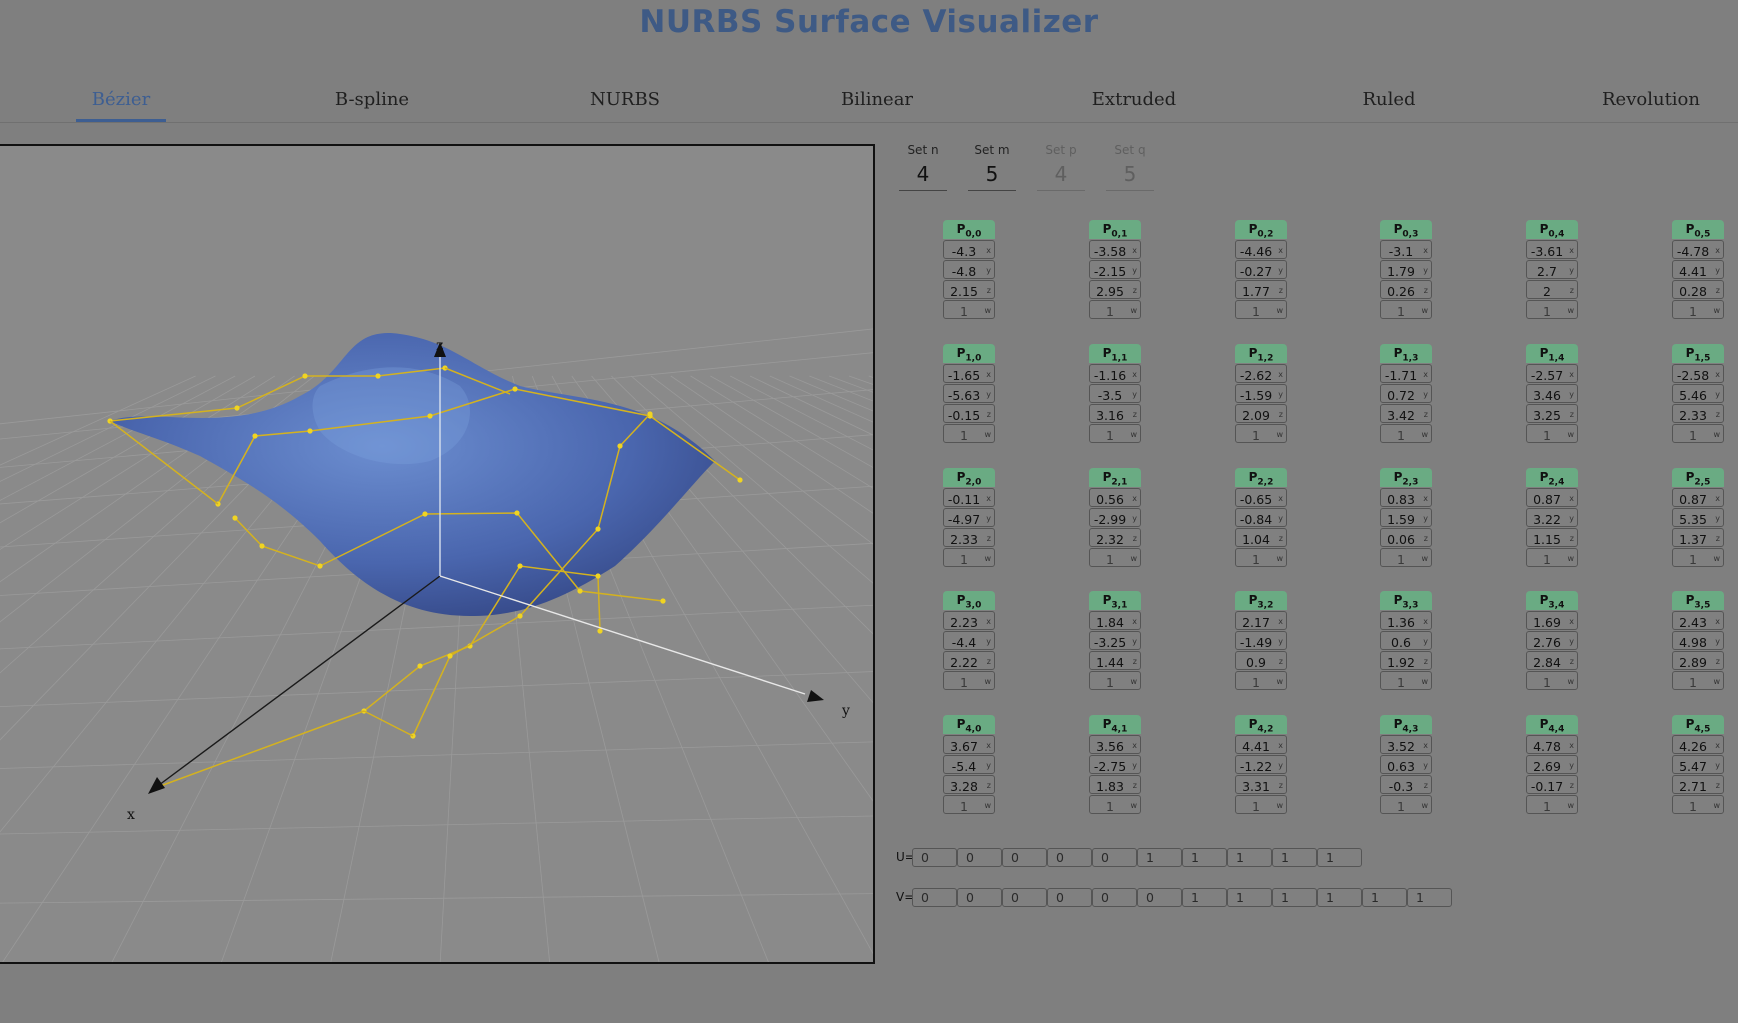  I want to click on tab-bspline: B-spline, so click(372, 99).